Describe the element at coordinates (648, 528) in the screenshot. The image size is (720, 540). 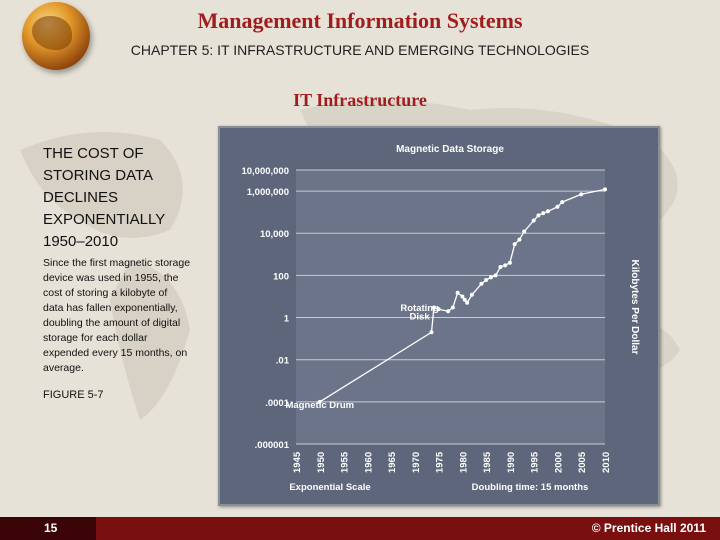
I see `copyright: © Prentice Hall 2011` at that location.